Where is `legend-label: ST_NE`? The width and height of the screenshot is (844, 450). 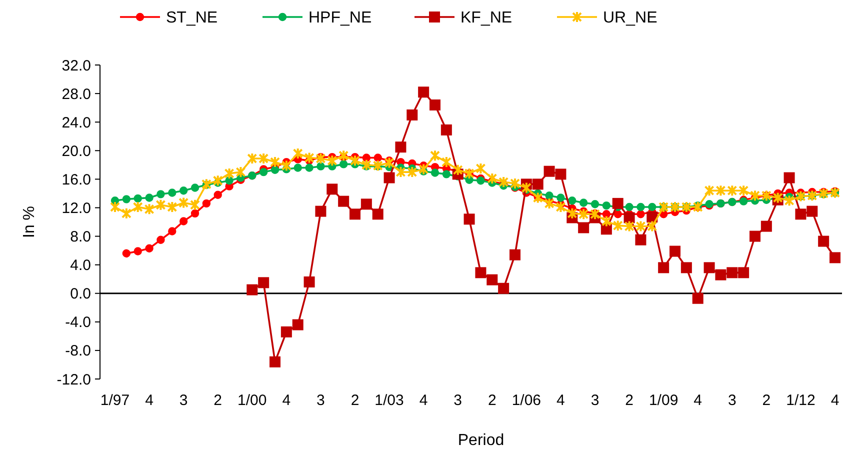
legend-label: ST_NE is located at coordinates (192, 18).